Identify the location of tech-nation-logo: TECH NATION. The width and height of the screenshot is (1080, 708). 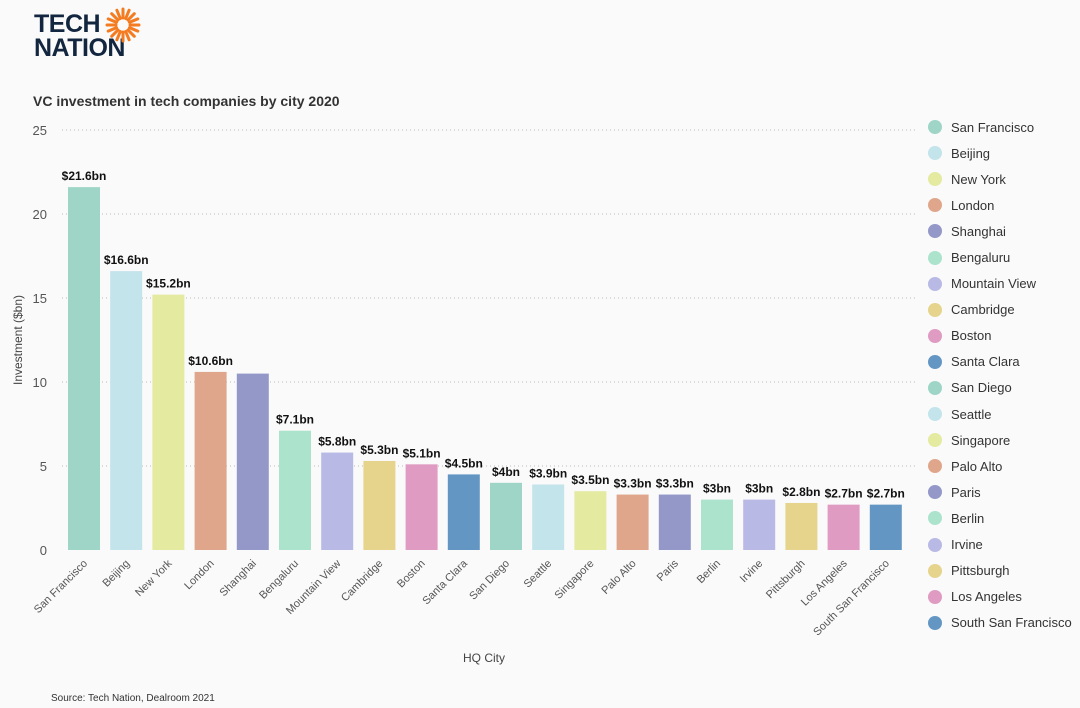
(89, 37).